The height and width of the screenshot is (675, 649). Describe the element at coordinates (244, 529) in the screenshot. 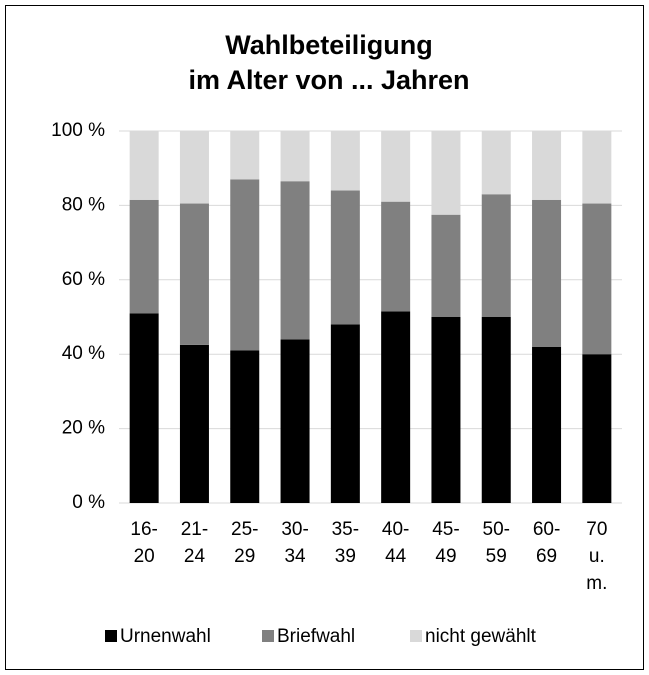

I see `x-tick-label: 25-` at that location.